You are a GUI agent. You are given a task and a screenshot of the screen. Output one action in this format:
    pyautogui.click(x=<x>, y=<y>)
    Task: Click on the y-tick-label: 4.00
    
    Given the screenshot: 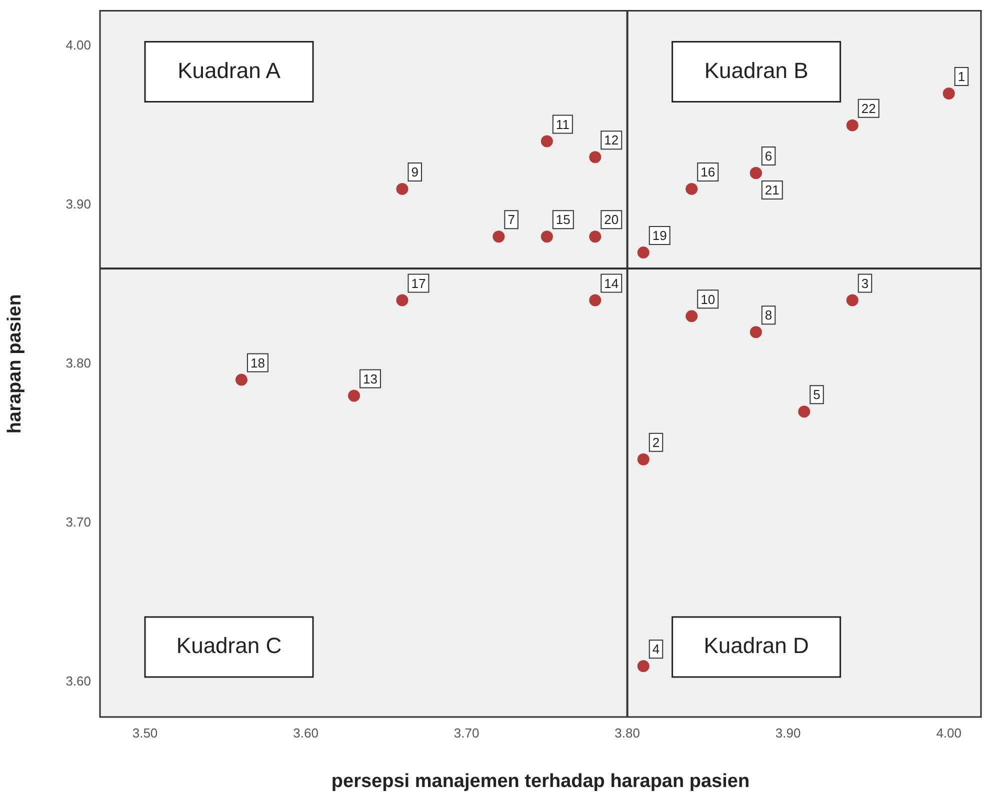 What is the action you would take?
    pyautogui.click(x=78, y=44)
    